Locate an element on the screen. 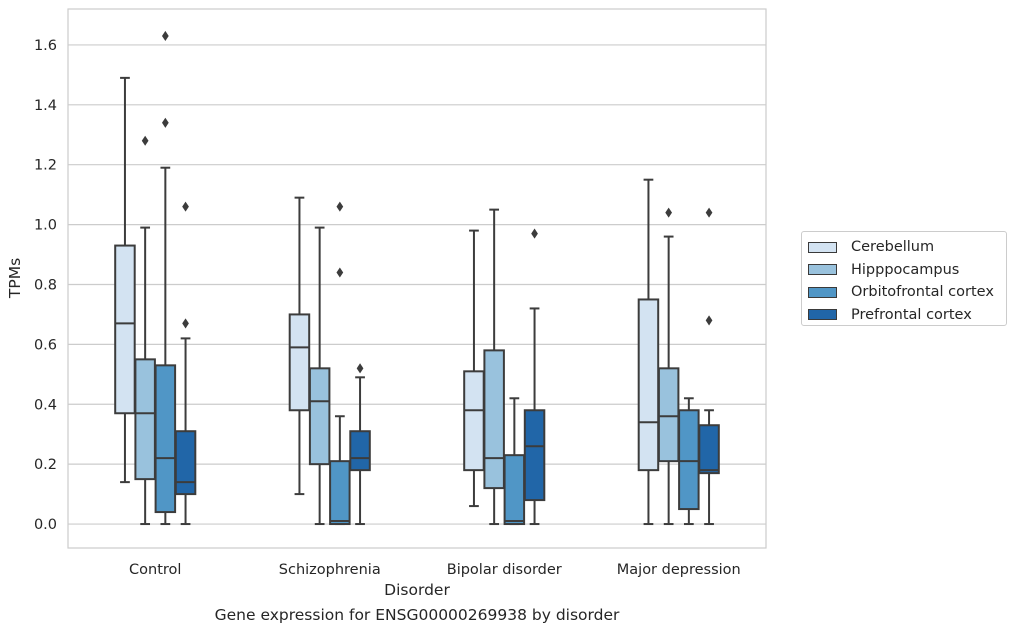 Image resolution: width=1018 pixels, height=634 pixels. box-major-depression-orbitofrontal-cortex is located at coordinates (689, 461).